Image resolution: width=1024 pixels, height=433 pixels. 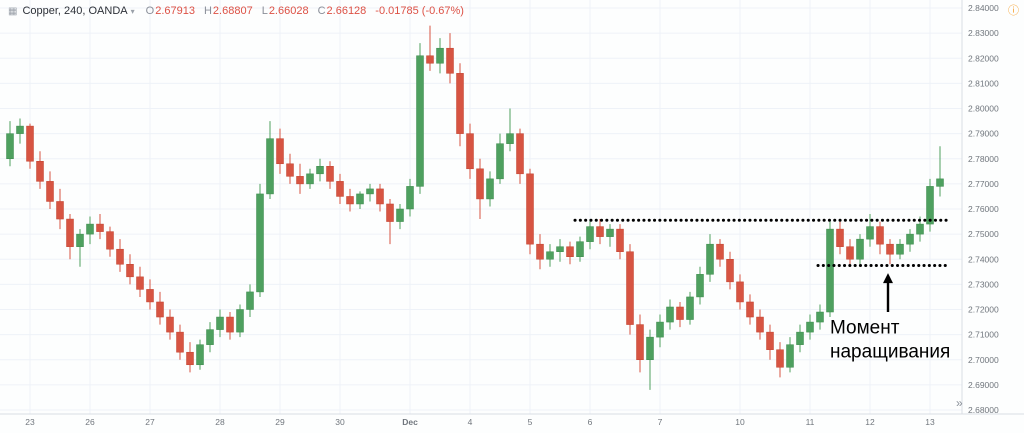 What do you see at coordinates (228, 11) in the screenshot?
I see `high-value: H 2.68807` at bounding box center [228, 11].